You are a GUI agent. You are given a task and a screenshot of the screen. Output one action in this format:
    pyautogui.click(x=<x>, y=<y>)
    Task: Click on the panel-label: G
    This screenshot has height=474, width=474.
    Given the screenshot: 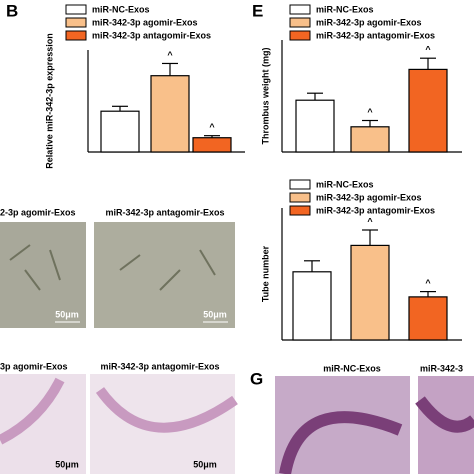 What is the action you would take?
    pyautogui.click(x=256, y=378)
    